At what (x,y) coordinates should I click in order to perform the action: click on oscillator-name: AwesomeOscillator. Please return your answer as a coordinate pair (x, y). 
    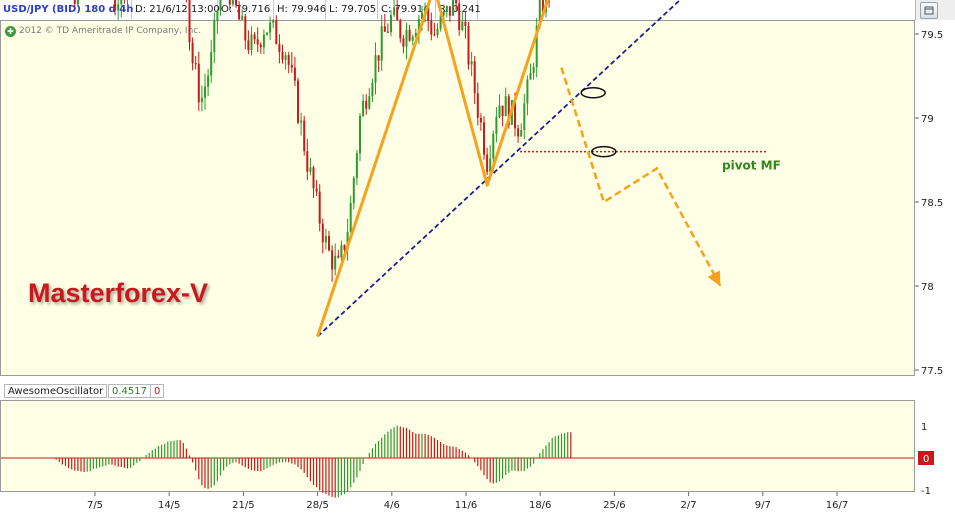
    Looking at the image, I should click on (56, 391).